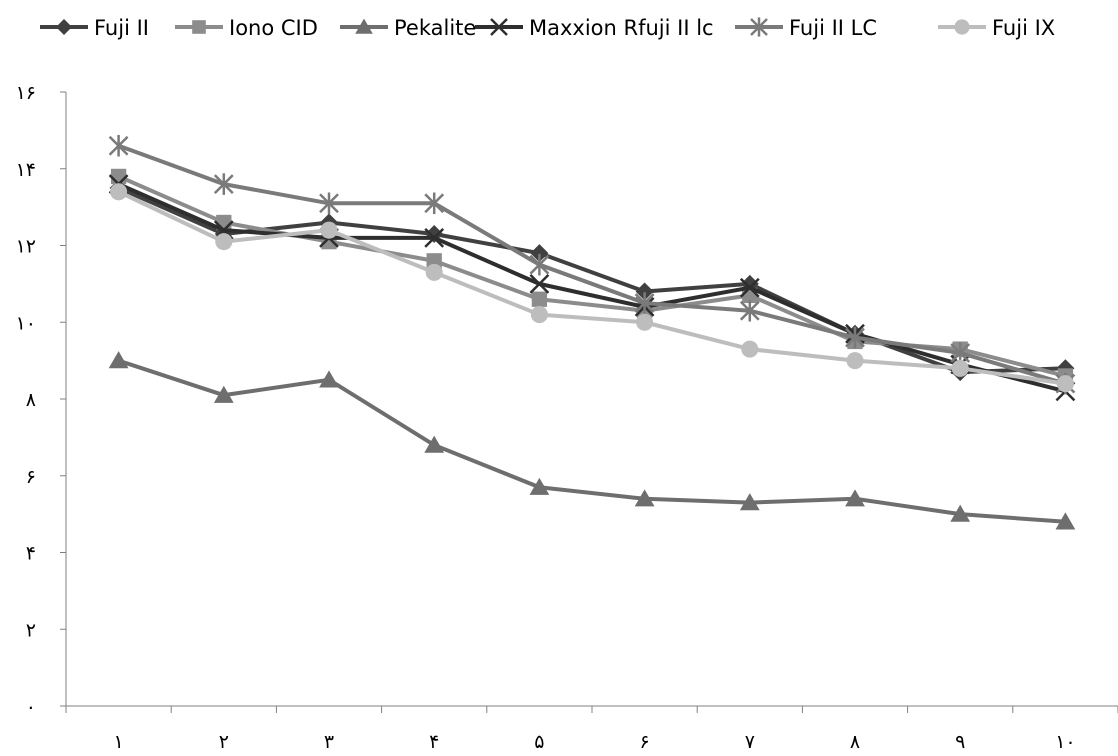  I want to click on x-tick-label: ١٠, so click(1065, 742).